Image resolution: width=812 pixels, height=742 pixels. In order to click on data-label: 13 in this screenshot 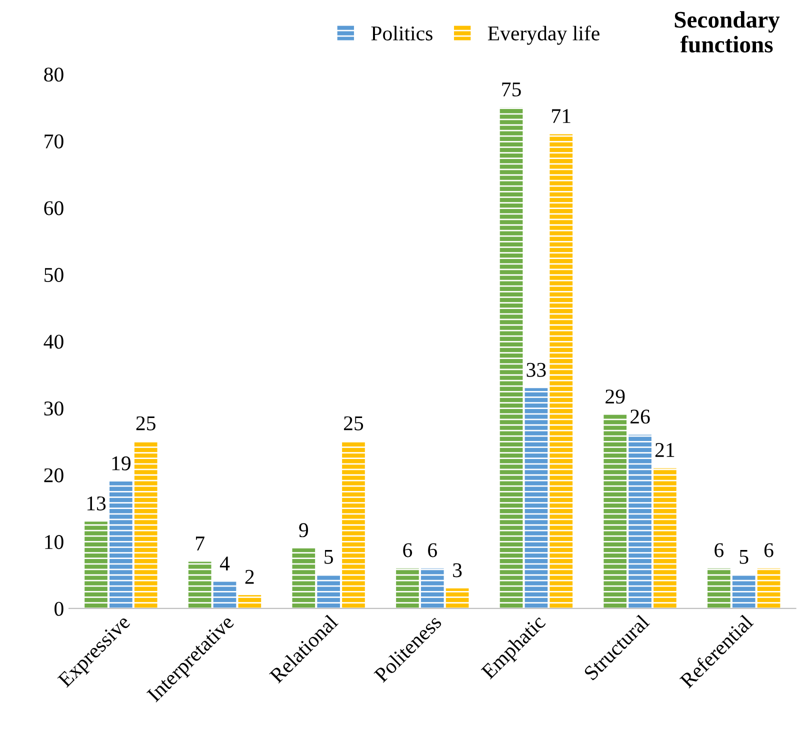, I will do `click(96, 503)`.